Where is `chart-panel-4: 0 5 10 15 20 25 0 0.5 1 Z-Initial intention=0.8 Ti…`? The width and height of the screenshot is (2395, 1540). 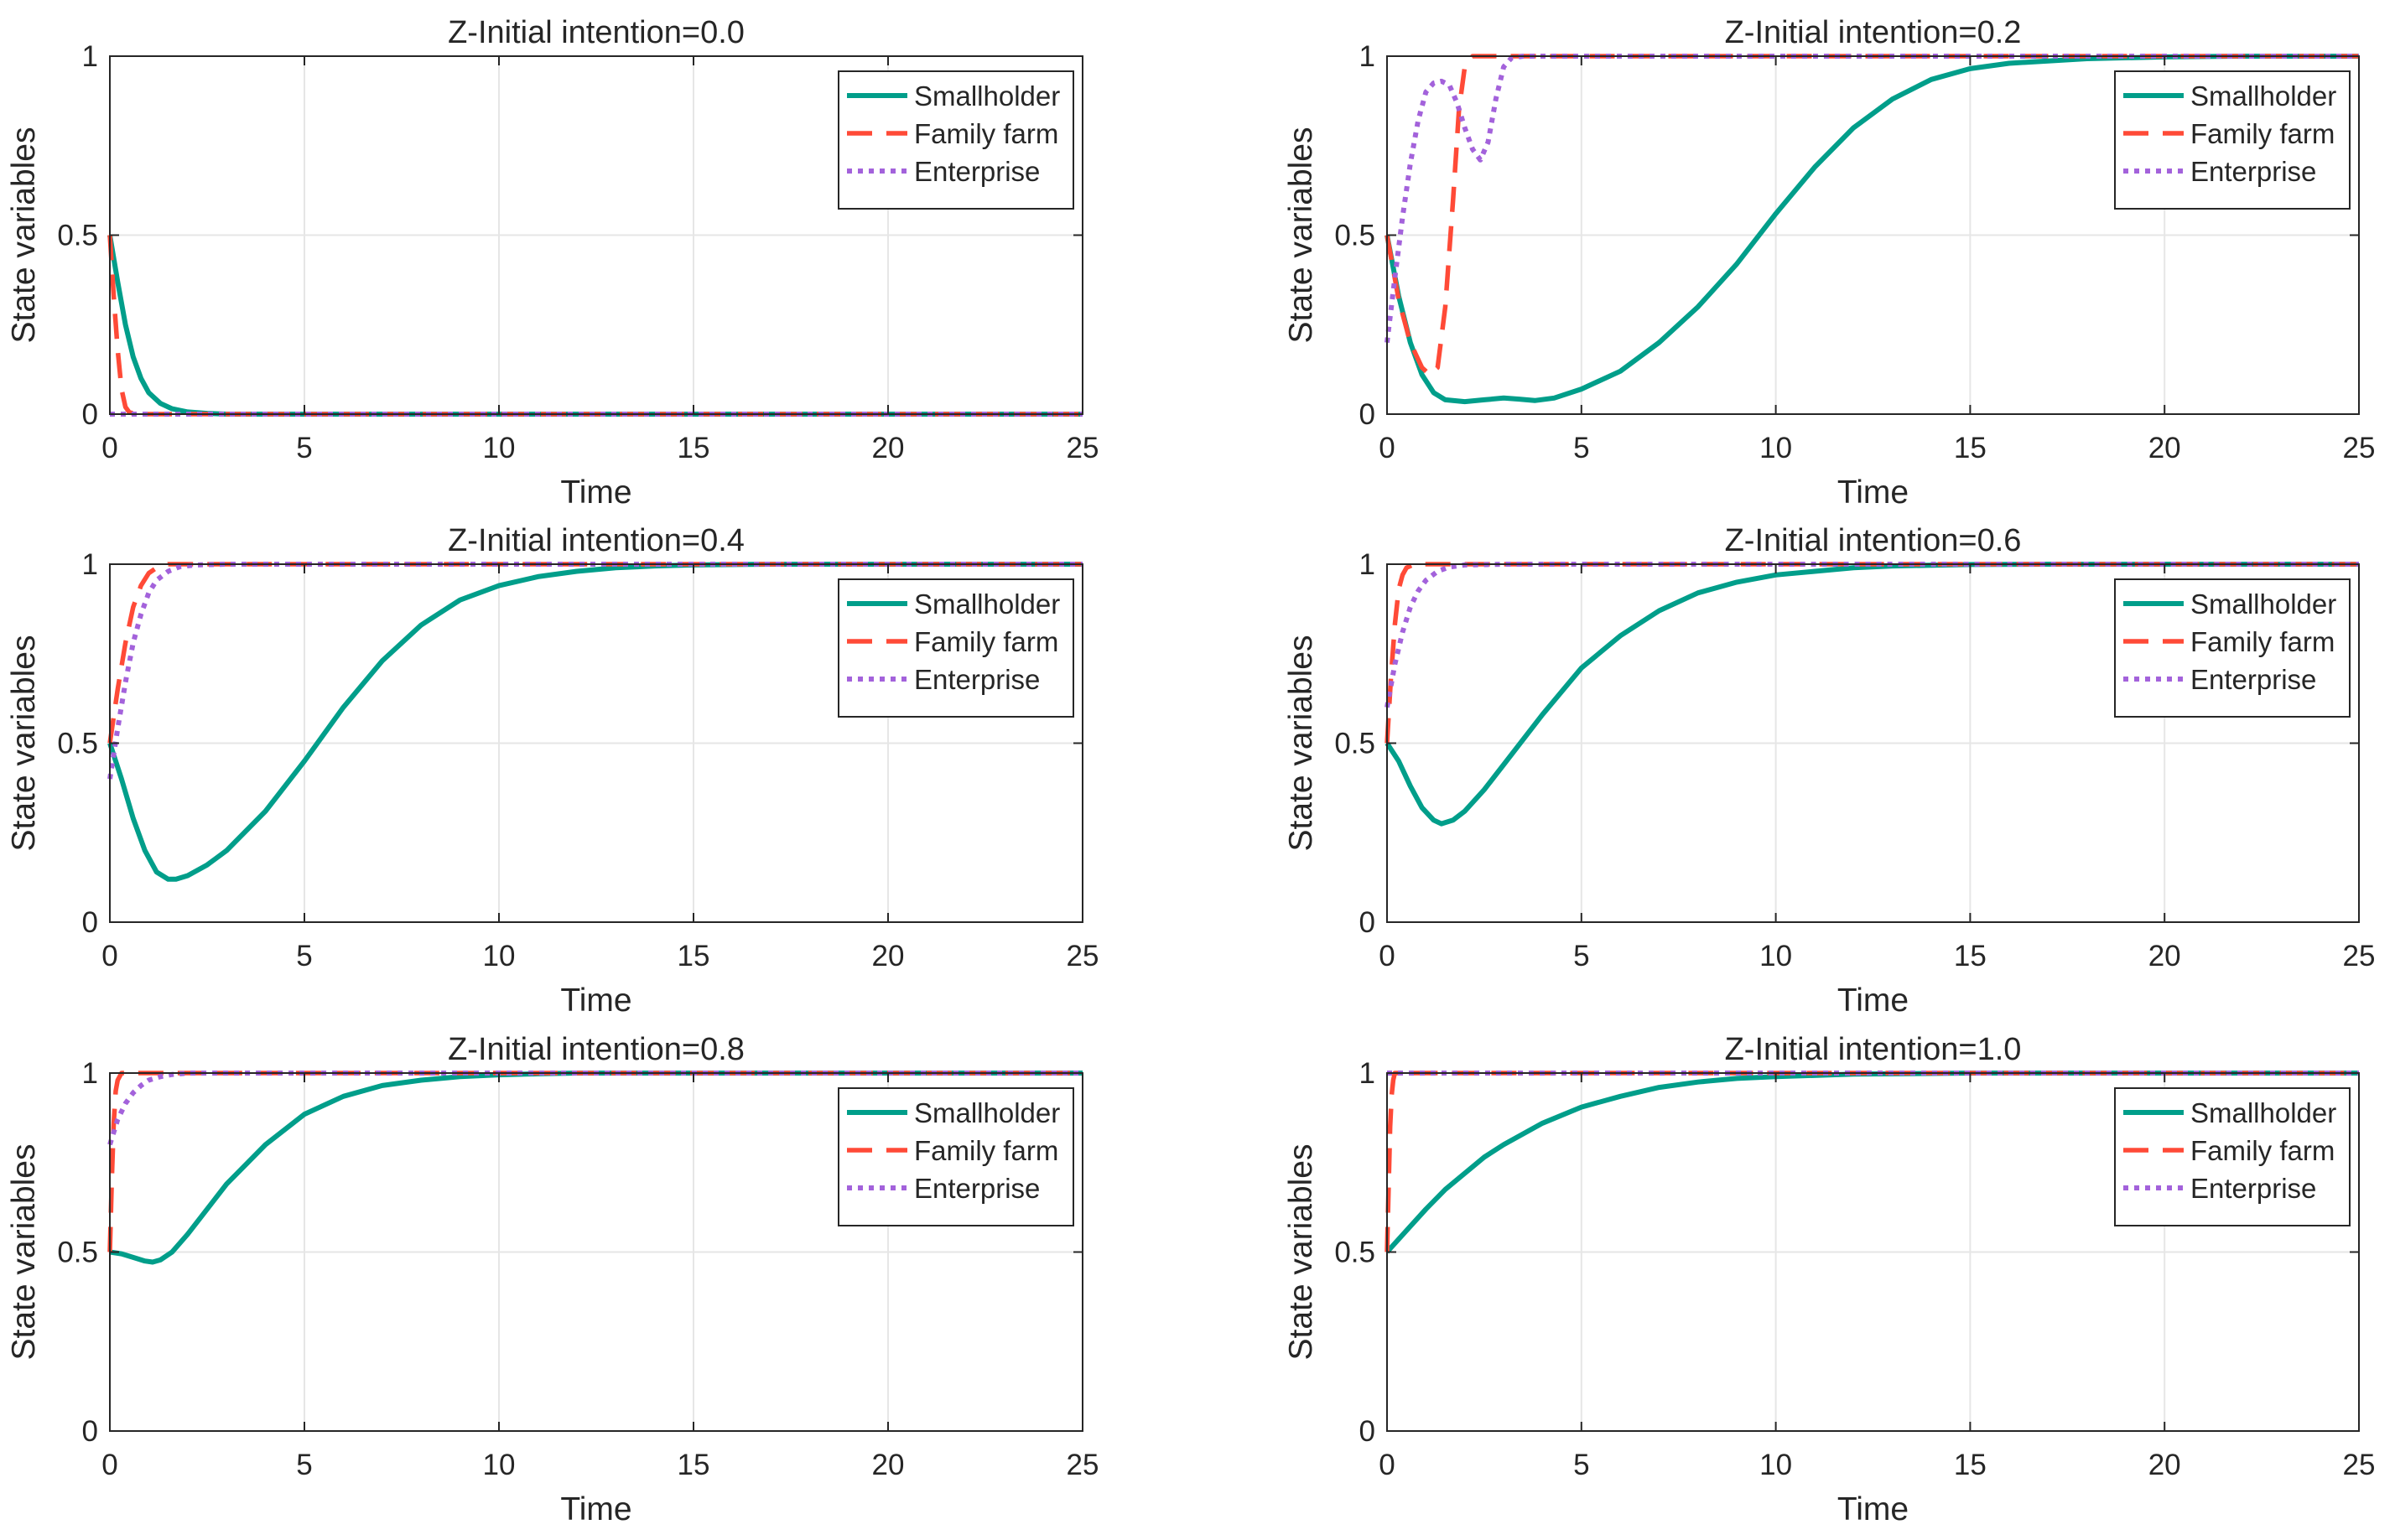
chart-panel-4: 0 5 10 15 20 25 0 0.5 1 Z-Initial intention=0.8 Ti… is located at coordinates (552, 1279).